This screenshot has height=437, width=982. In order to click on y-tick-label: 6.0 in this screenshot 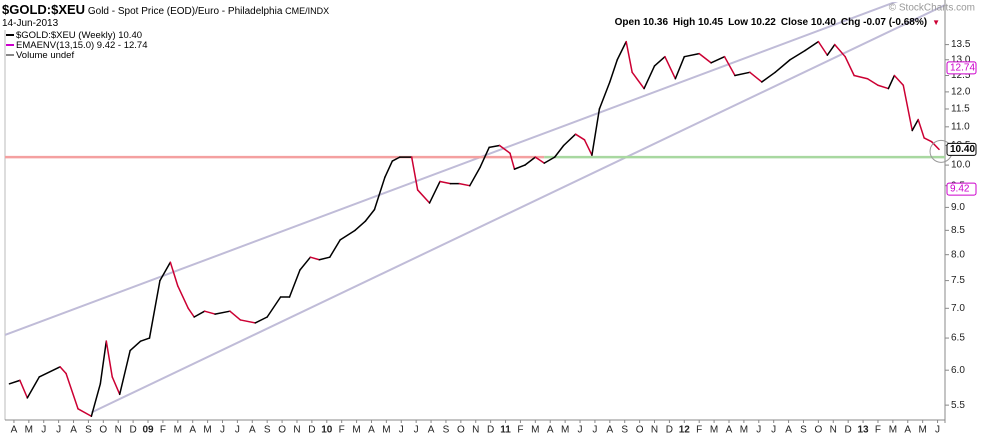, I will do `click(958, 370)`.